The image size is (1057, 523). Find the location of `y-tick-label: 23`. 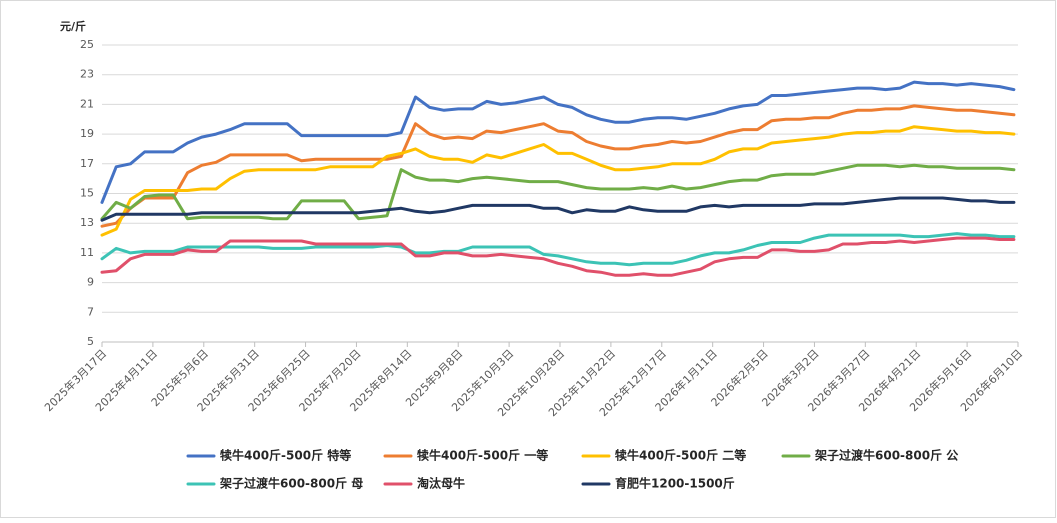

y-tick-label: 23 is located at coordinates (87, 74).